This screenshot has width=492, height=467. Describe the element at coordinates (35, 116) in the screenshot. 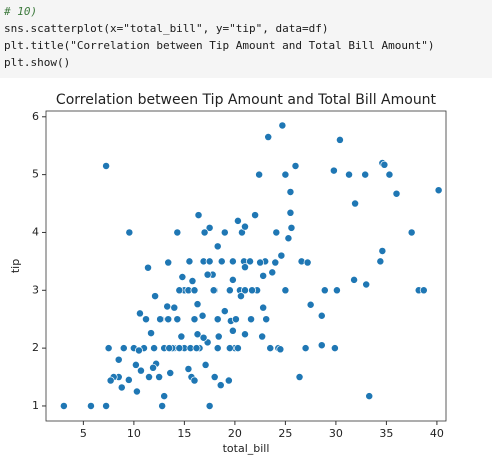

I see `y-tick-label: 6` at that location.